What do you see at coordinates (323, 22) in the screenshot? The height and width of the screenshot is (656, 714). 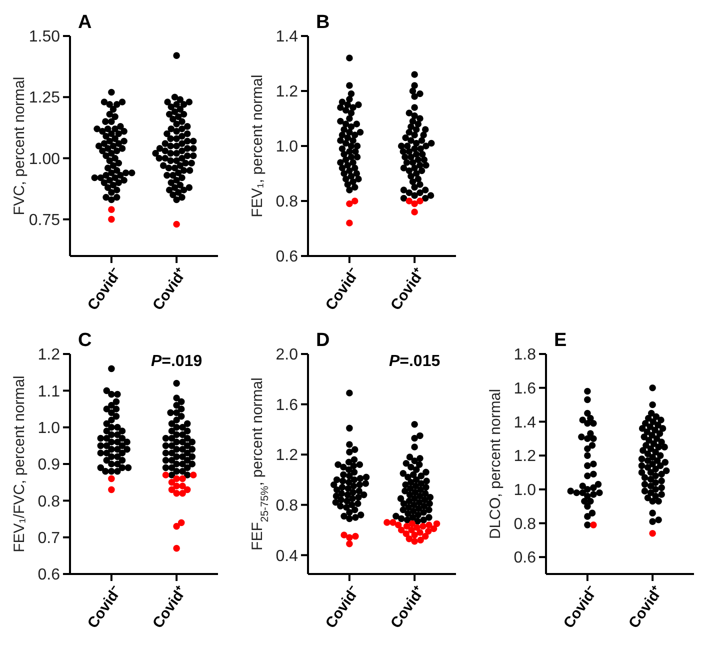 I see `chart-title: B` at bounding box center [323, 22].